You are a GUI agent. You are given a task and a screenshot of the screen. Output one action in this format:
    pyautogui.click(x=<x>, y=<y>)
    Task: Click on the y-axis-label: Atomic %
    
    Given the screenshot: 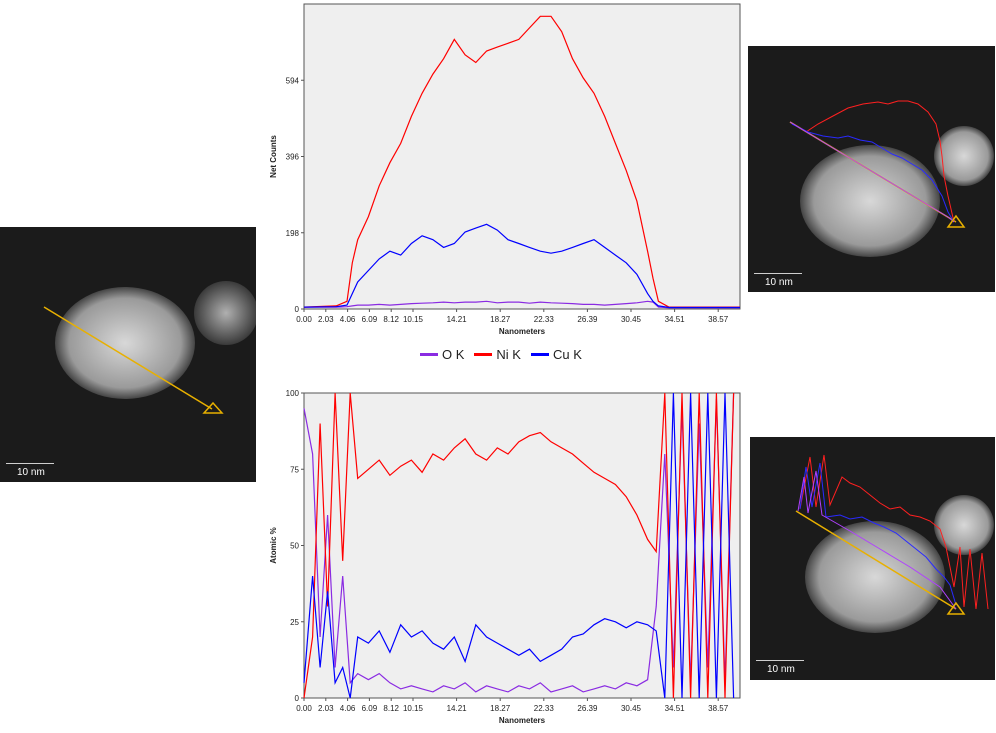 What is the action you would take?
    pyautogui.click(x=273, y=545)
    